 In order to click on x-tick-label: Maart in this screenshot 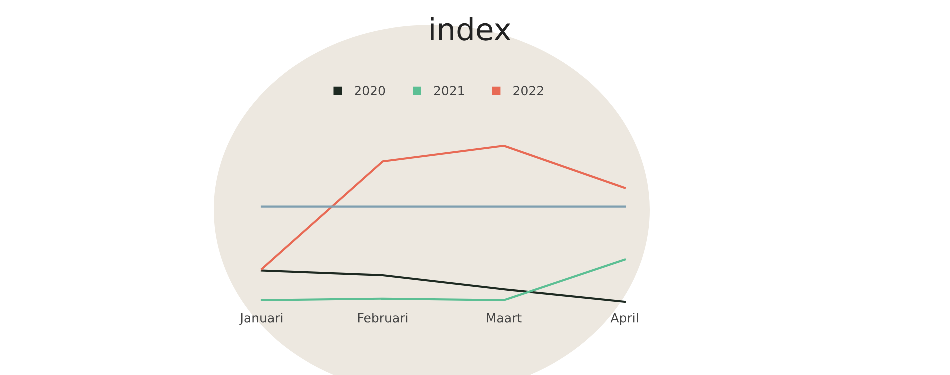, I will do `click(504, 318)`.